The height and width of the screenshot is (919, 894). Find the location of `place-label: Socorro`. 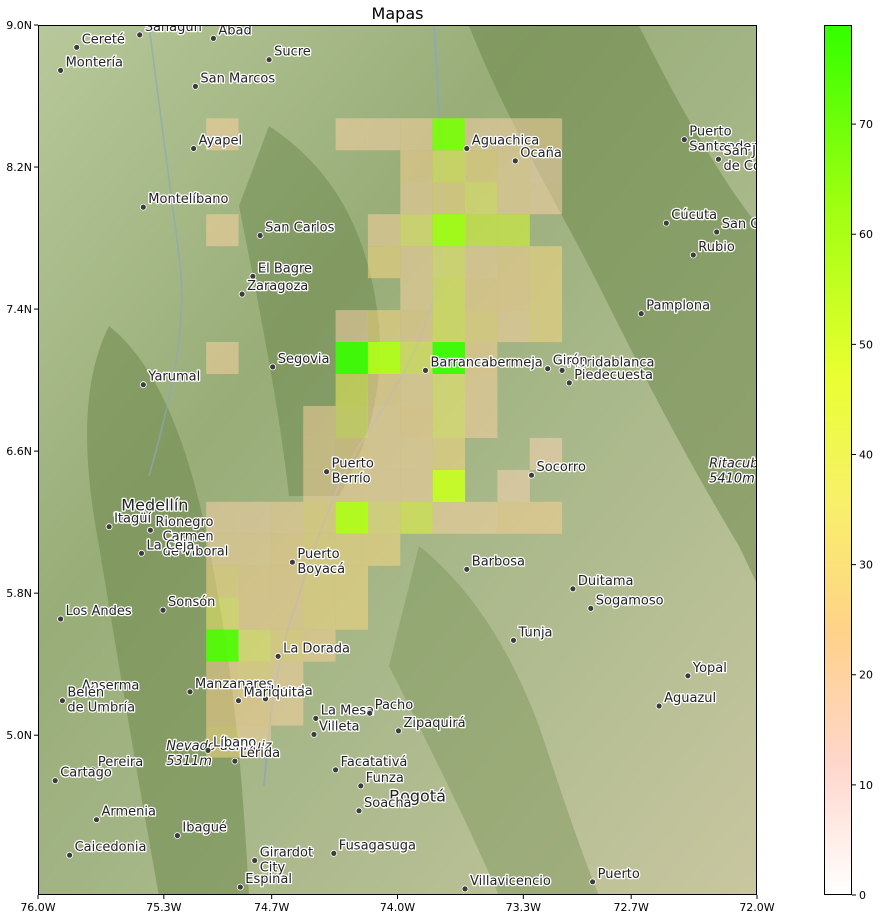

place-label: Socorro is located at coordinates (561, 467).